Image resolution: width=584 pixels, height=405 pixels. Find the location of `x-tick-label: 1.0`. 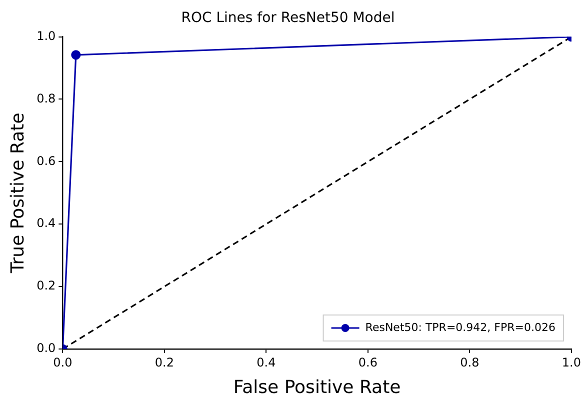

x-tick-label: 1.0 is located at coordinates (572, 362).